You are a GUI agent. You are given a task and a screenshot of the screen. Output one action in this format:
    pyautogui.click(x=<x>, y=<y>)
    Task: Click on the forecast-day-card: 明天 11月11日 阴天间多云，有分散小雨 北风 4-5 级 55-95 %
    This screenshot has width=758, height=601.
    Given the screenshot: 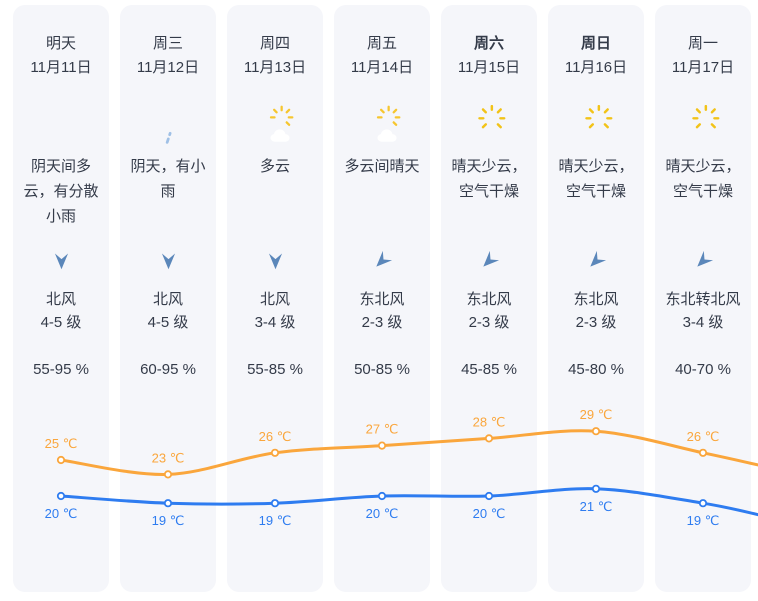 What is the action you would take?
    pyautogui.click(x=61, y=298)
    